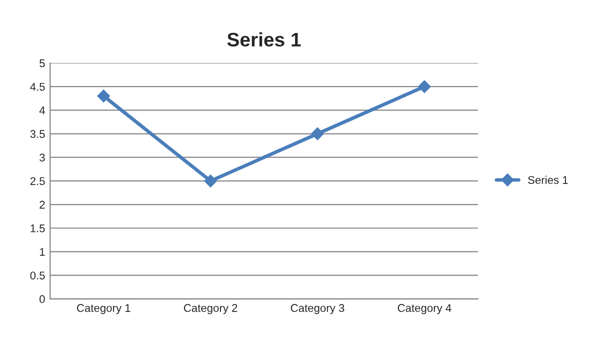 This screenshot has height=350, width=590. I want to click on y-tick-label: 0.5, so click(37, 276).